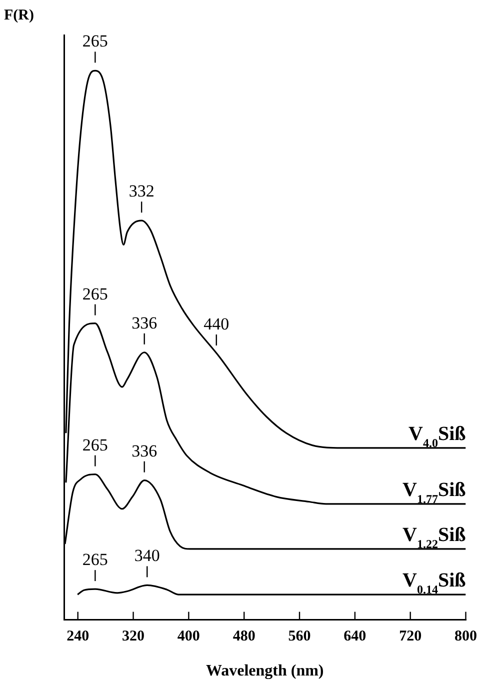  What do you see at coordinates (299, 636) in the screenshot?
I see `x-tick-label: 560` at bounding box center [299, 636].